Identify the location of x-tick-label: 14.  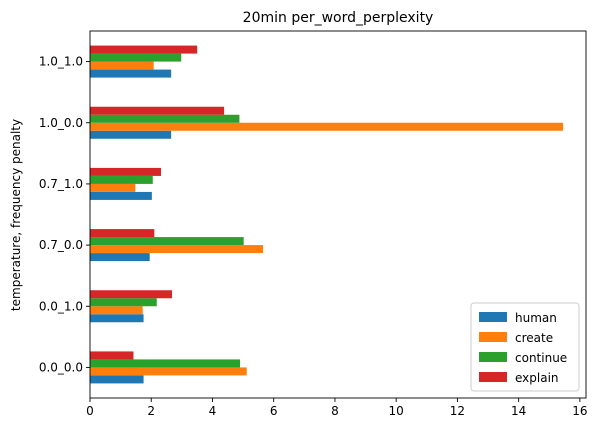
(518, 411).